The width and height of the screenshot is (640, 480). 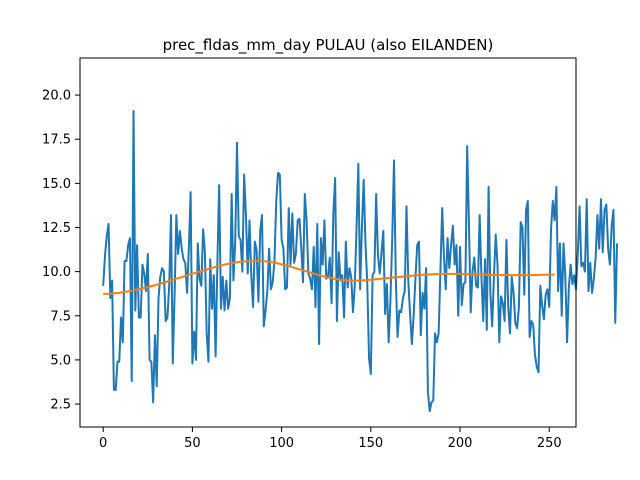 What do you see at coordinates (60, 405) in the screenshot?
I see `y-tick-label: 2.5` at bounding box center [60, 405].